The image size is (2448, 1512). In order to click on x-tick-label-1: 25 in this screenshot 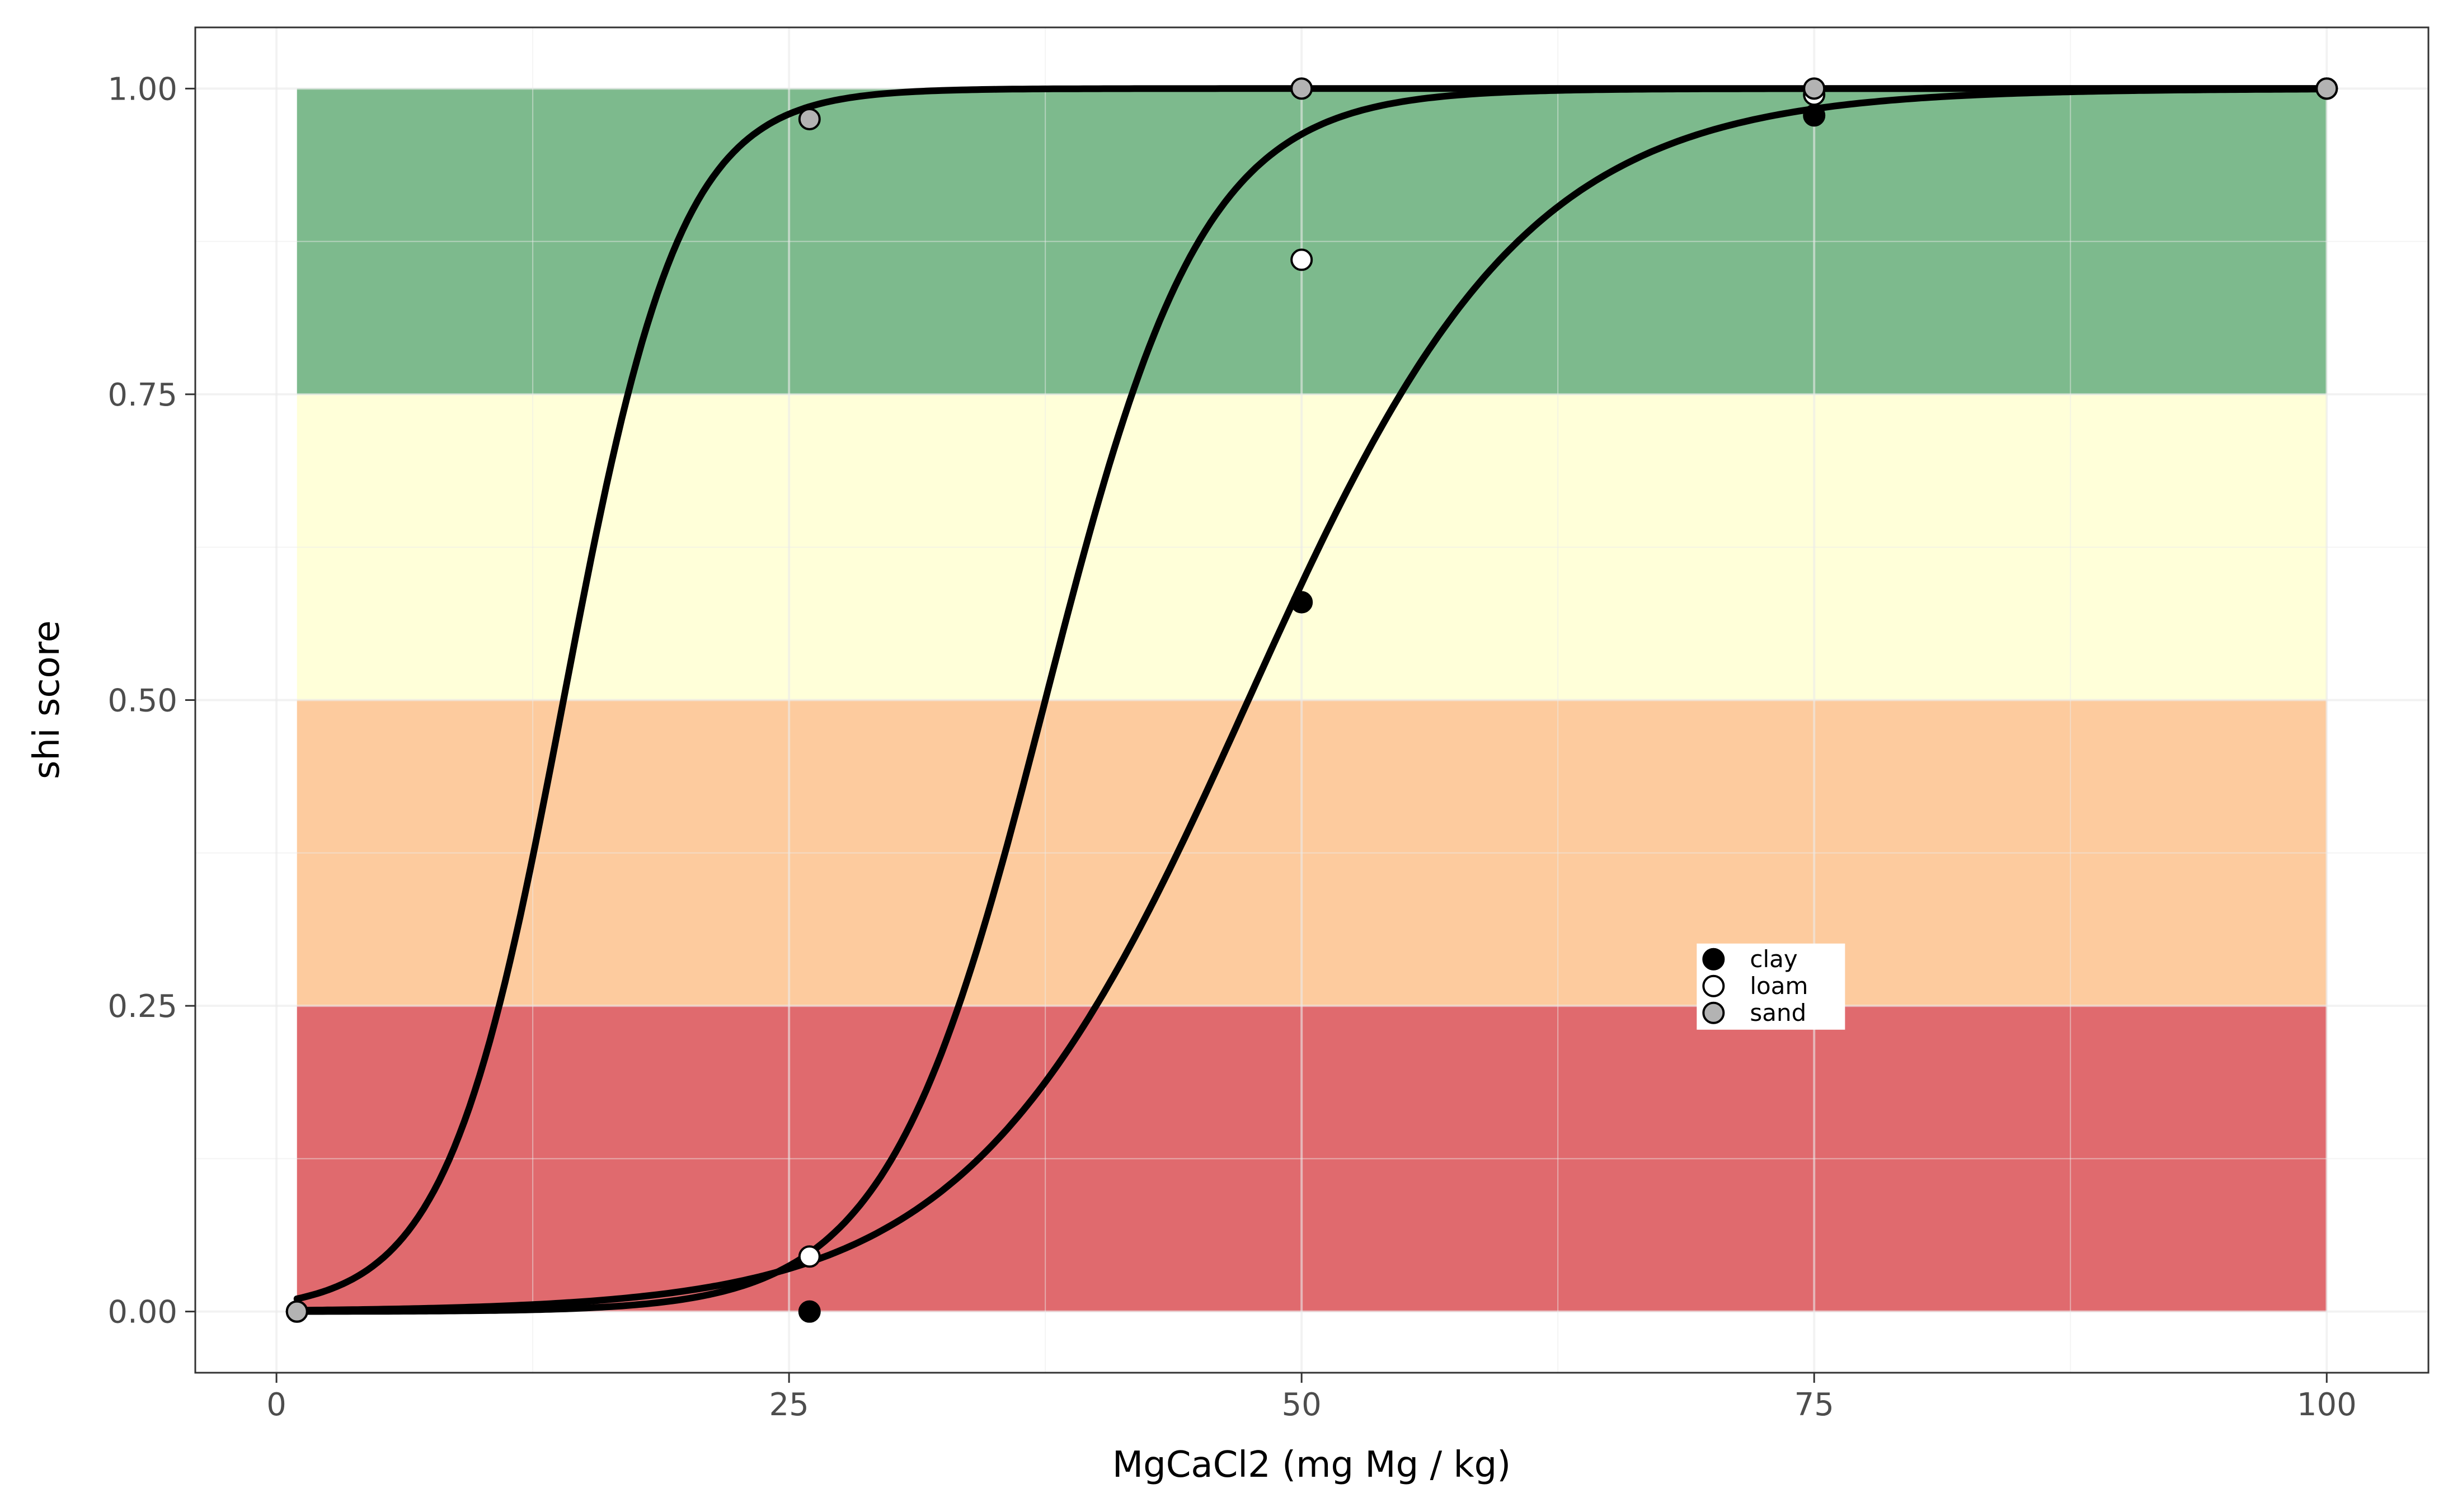, I will do `click(789, 1405)`.